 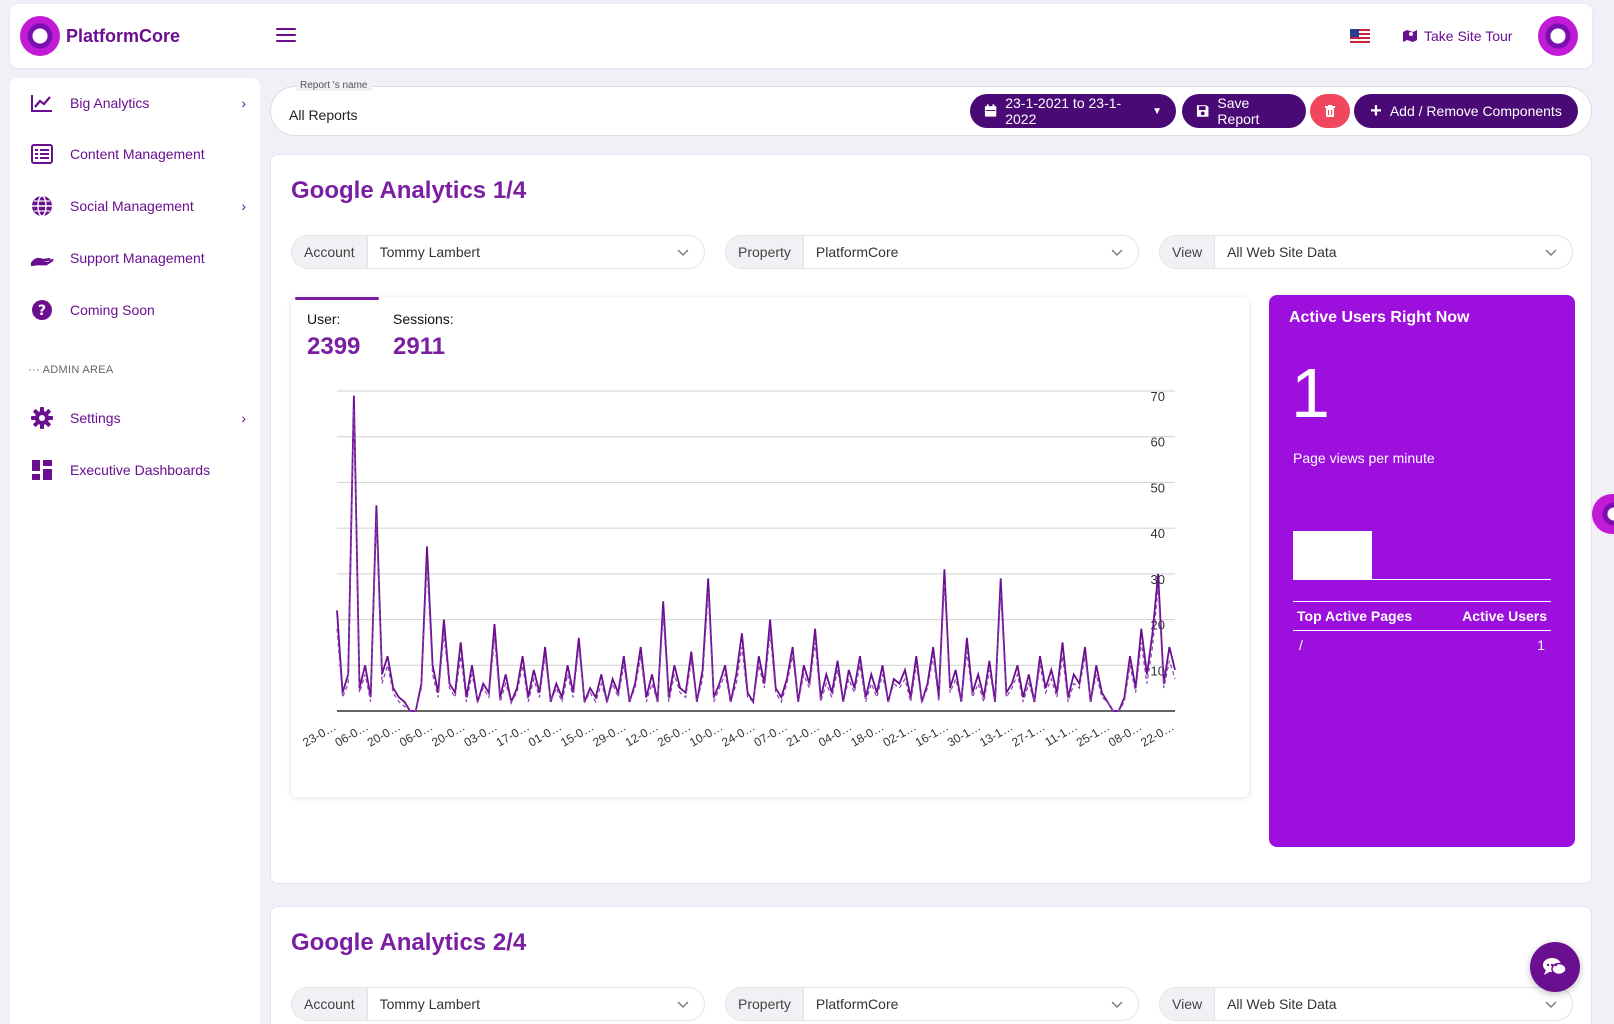 I want to click on report-name-value: All Reports, so click(x=323, y=115).